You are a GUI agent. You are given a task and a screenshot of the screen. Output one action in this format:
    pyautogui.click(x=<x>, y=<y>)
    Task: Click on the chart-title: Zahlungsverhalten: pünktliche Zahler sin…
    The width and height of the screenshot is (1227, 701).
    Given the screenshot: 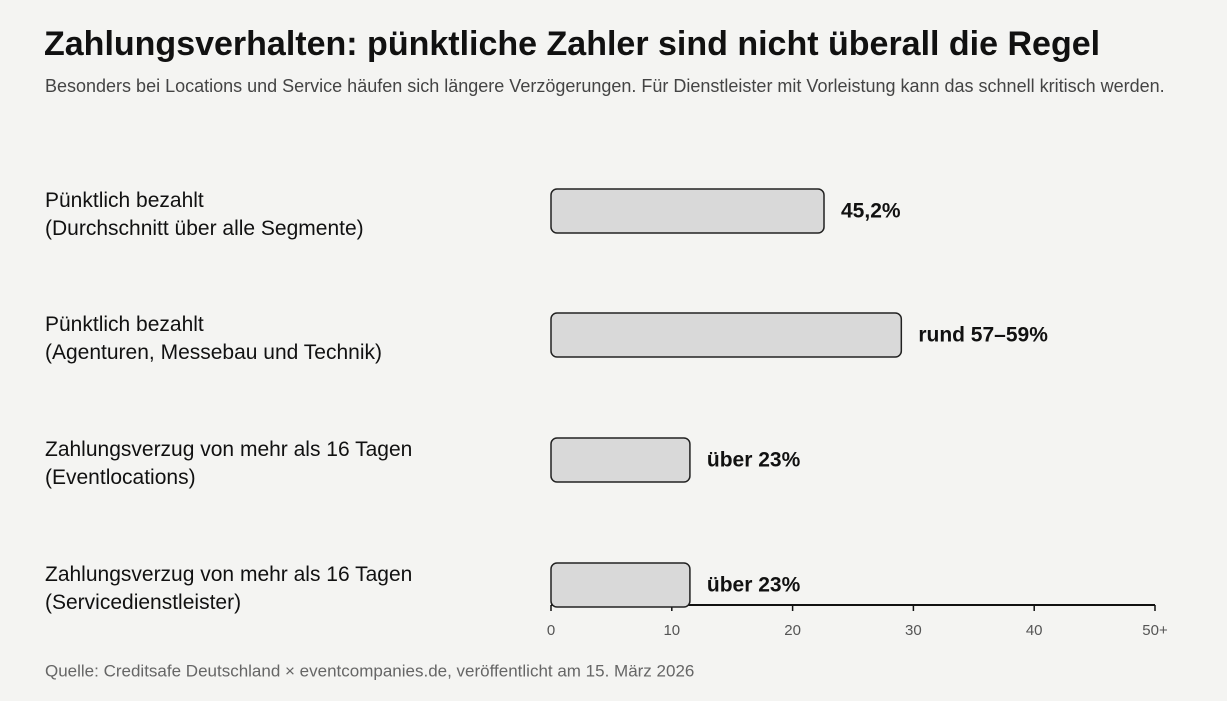 What is the action you would take?
    pyautogui.click(x=572, y=44)
    